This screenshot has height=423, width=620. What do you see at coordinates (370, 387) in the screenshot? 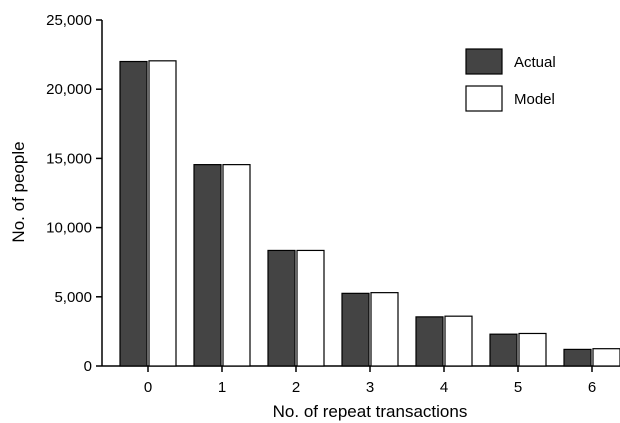
I see `x-tick-label: 3` at bounding box center [370, 387].